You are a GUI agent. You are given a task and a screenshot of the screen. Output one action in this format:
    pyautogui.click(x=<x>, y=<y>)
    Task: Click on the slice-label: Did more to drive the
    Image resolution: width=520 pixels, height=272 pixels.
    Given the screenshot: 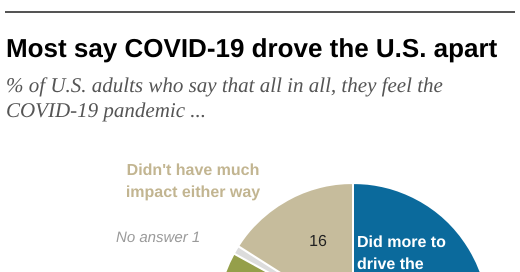 What is the action you would take?
    pyautogui.click(x=401, y=253)
    